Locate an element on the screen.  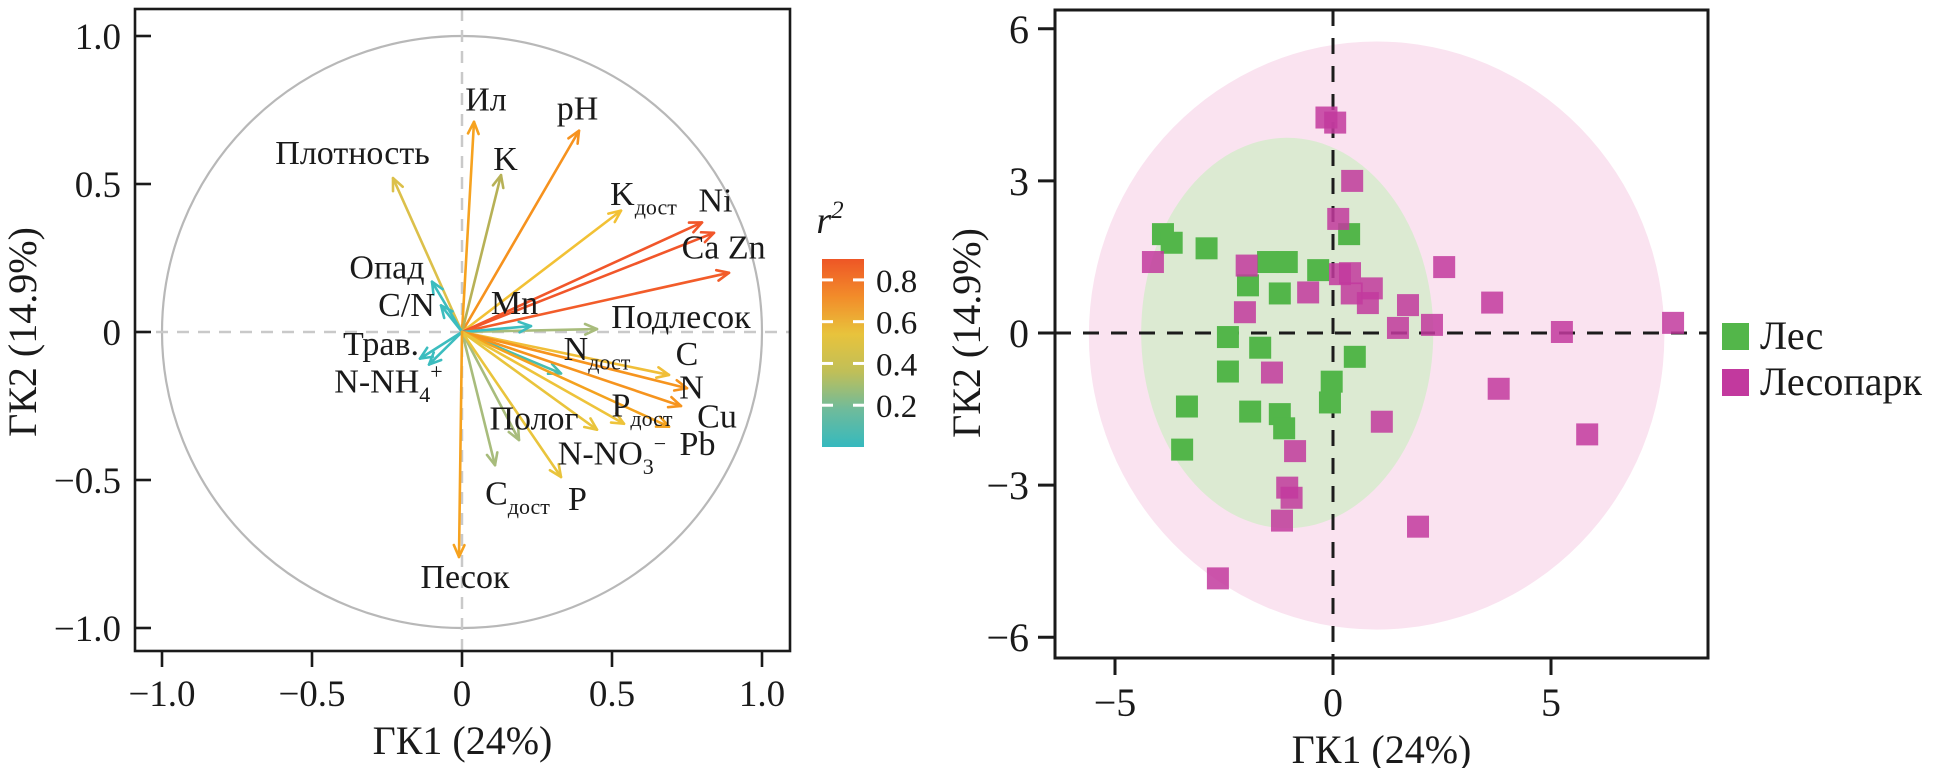
loading-arrow-P is located at coordinates (511, 404).